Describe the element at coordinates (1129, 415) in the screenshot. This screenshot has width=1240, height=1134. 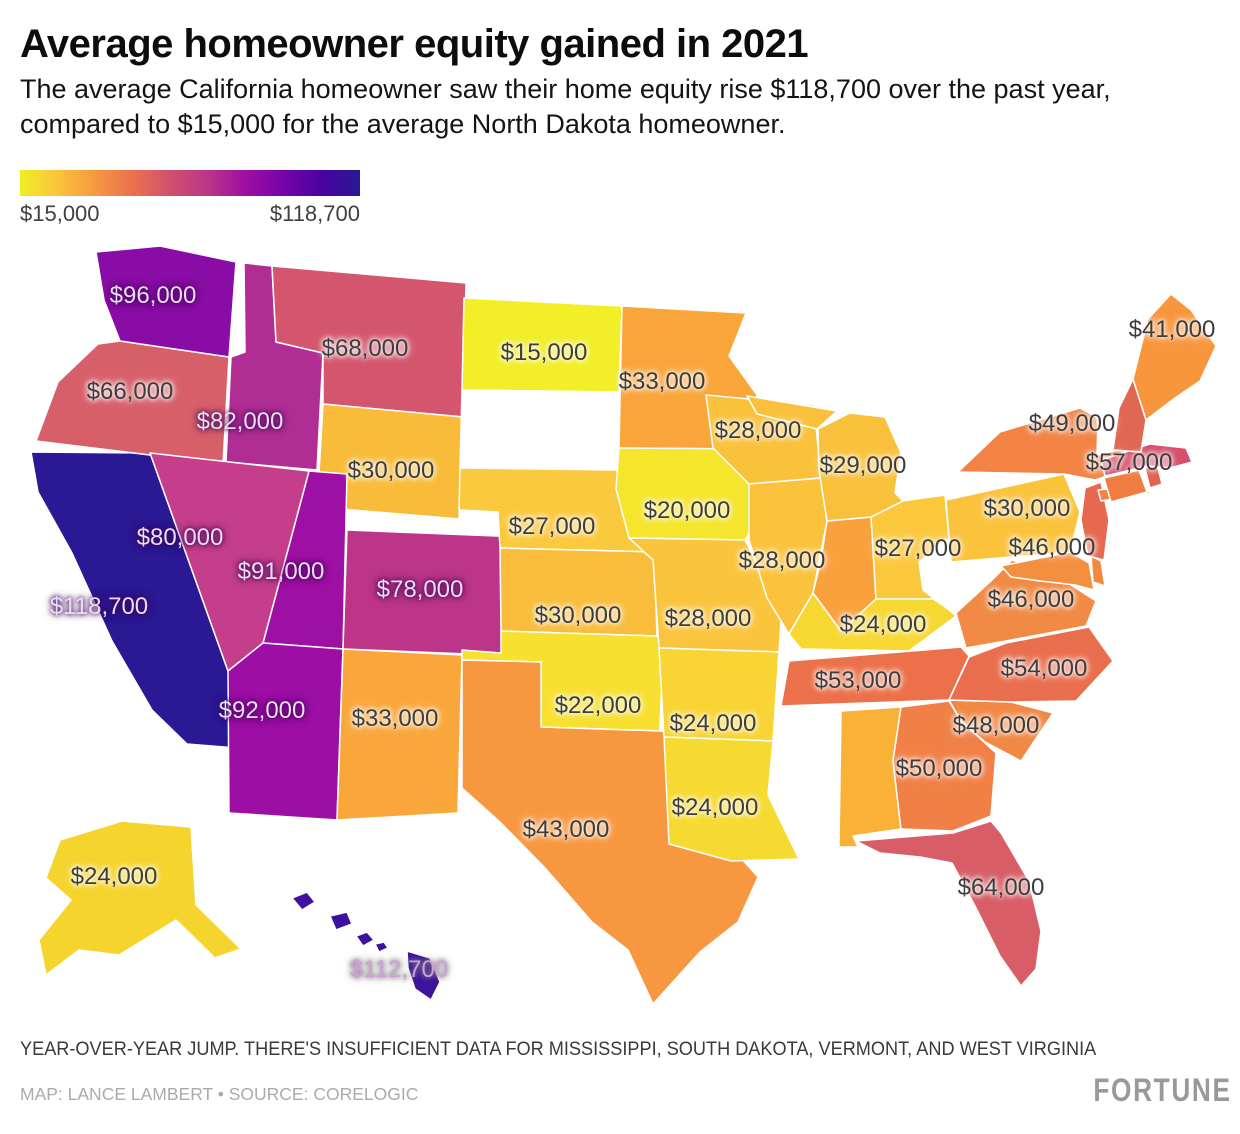
I see `state-shape-NH` at that location.